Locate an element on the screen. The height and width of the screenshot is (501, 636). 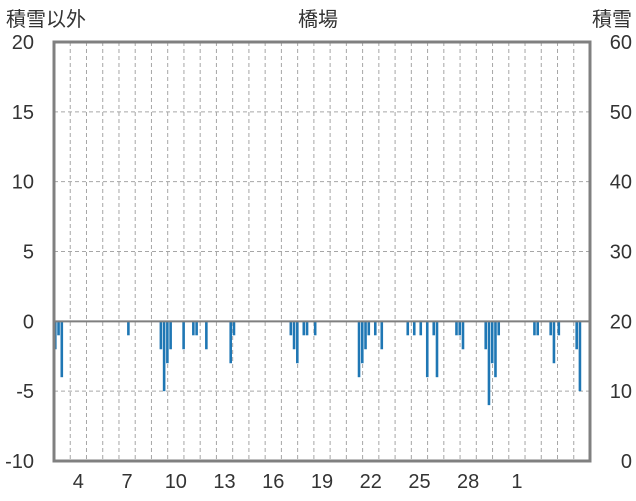
right-tick-label: 40 is located at coordinates (621, 183).